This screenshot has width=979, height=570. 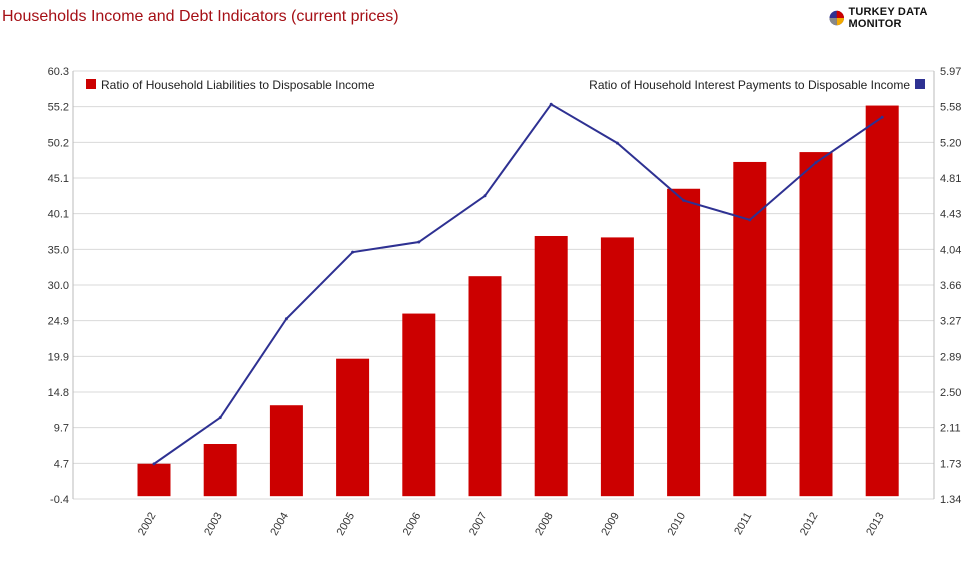 I want to click on line-point-2013, so click(x=882, y=117).